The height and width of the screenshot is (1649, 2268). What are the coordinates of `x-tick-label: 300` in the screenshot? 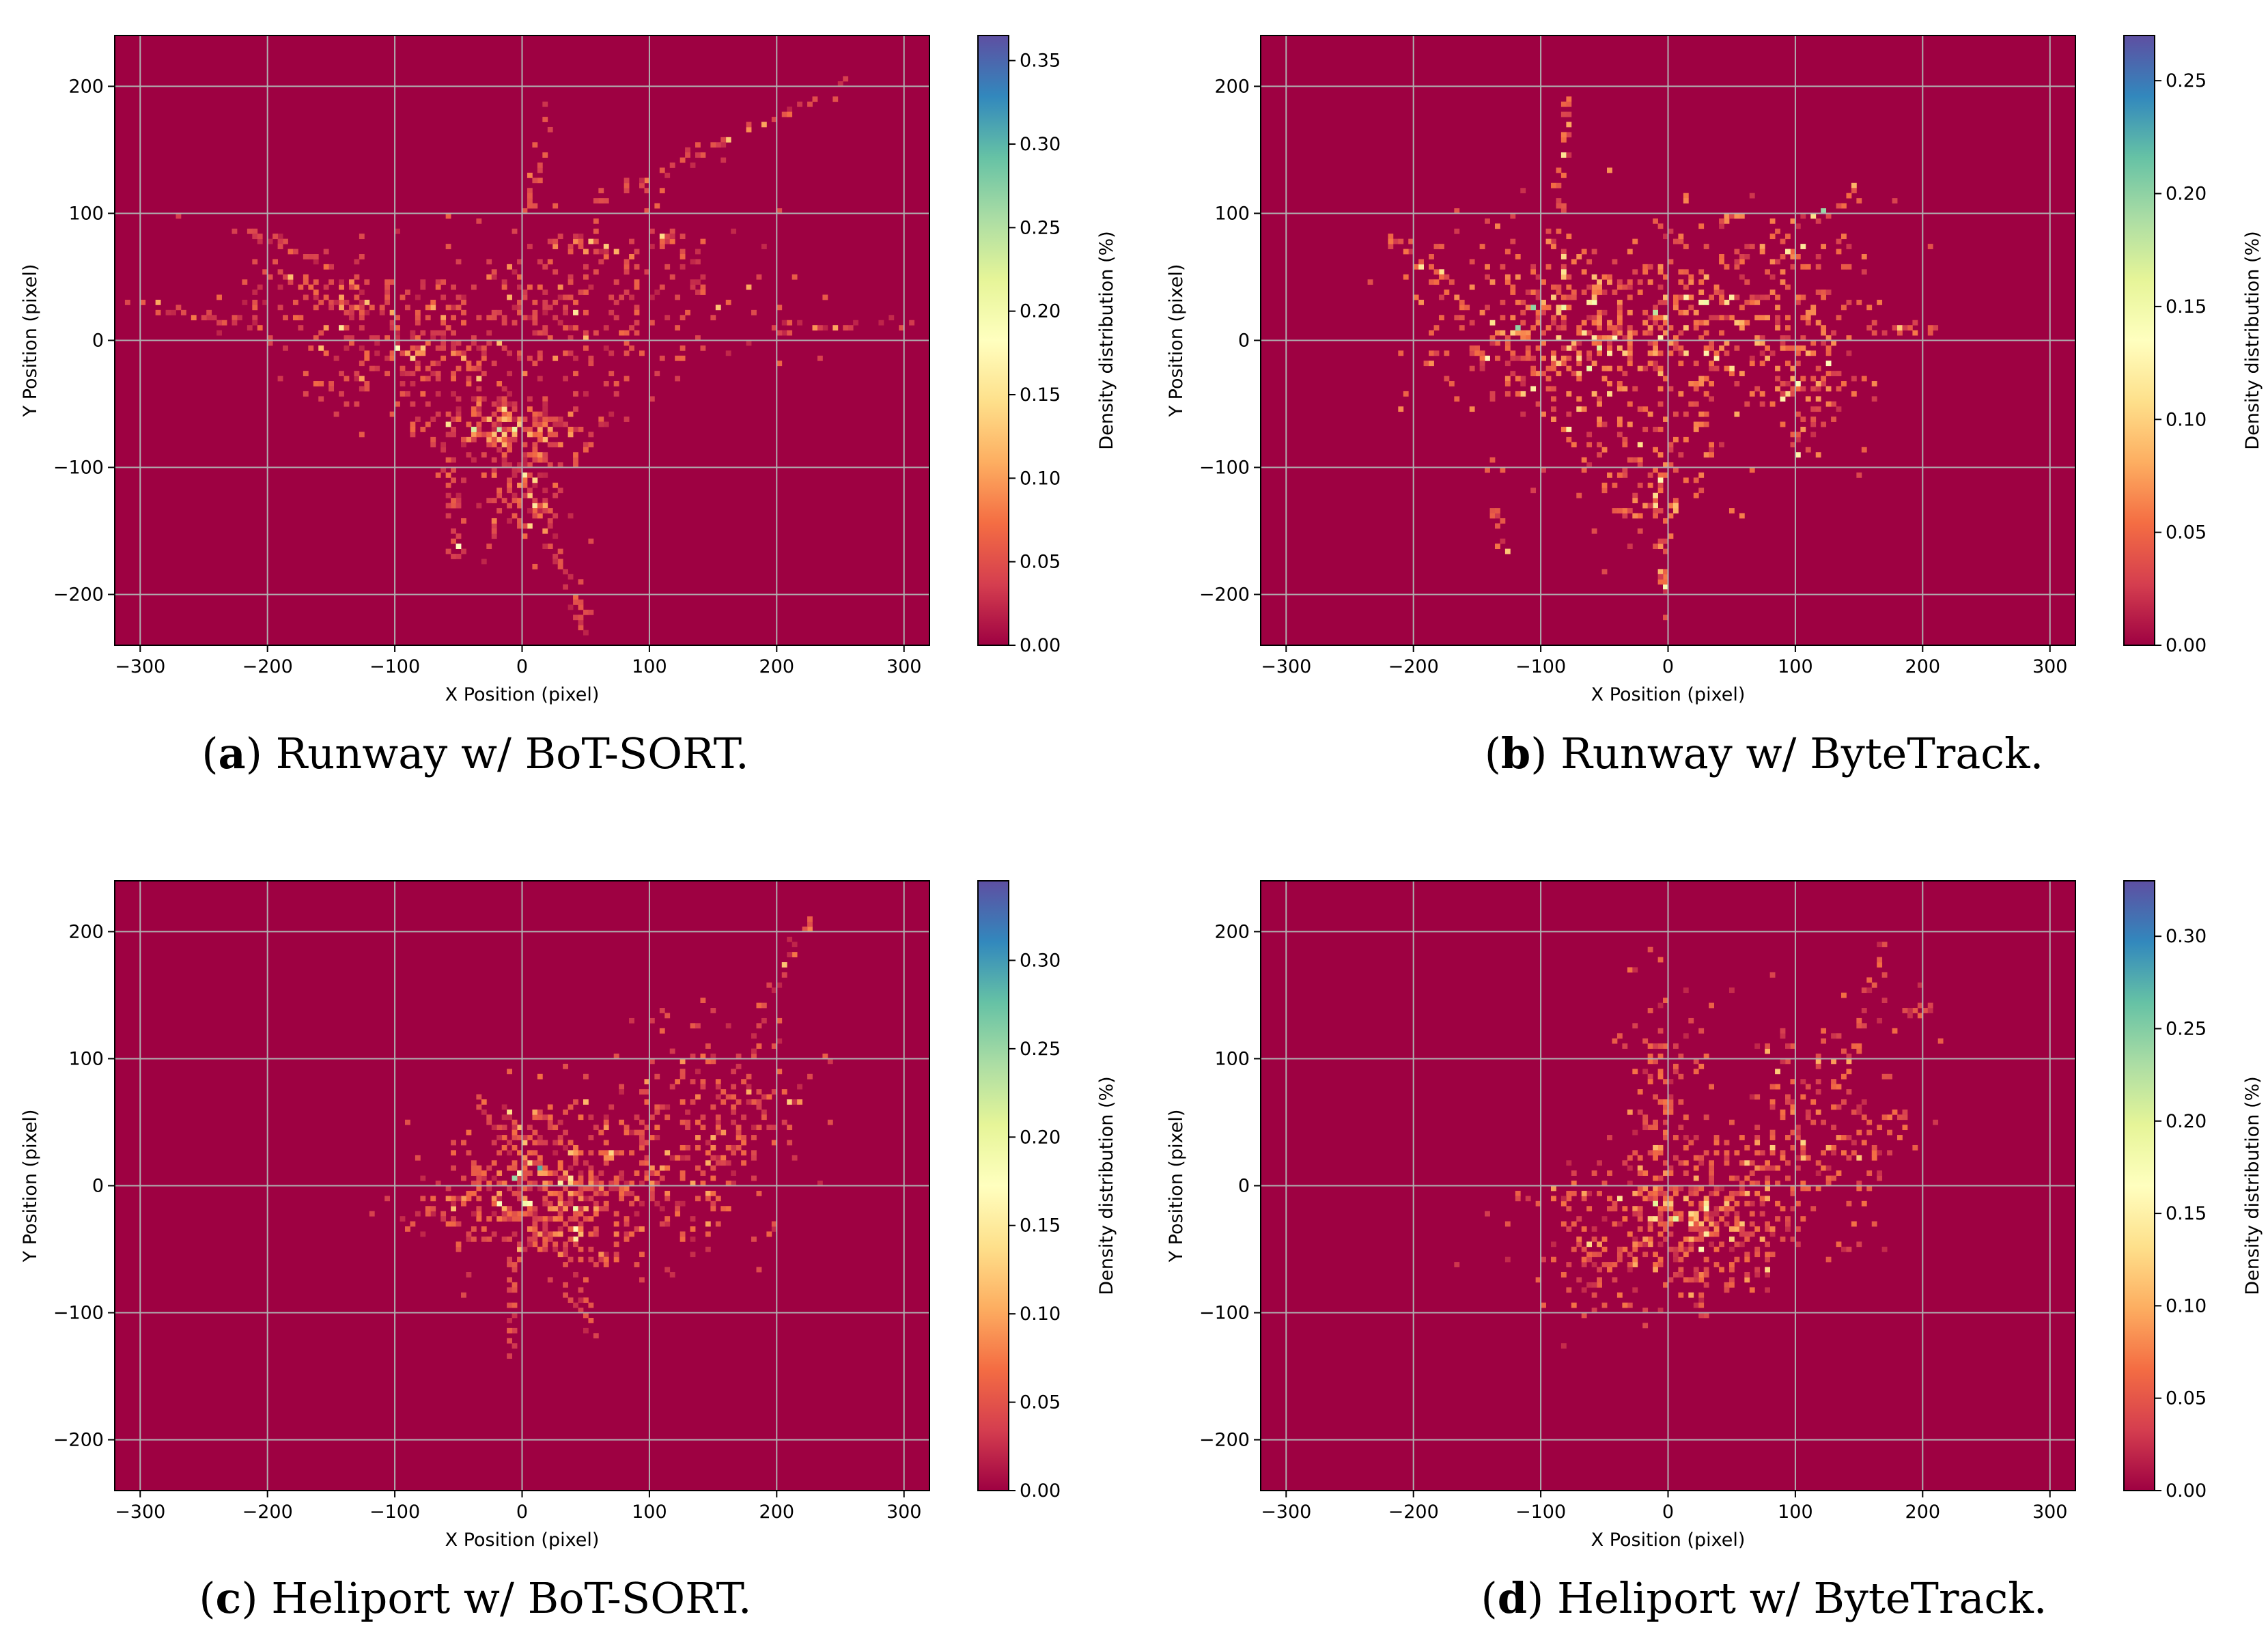 It's located at (2050, 1512).